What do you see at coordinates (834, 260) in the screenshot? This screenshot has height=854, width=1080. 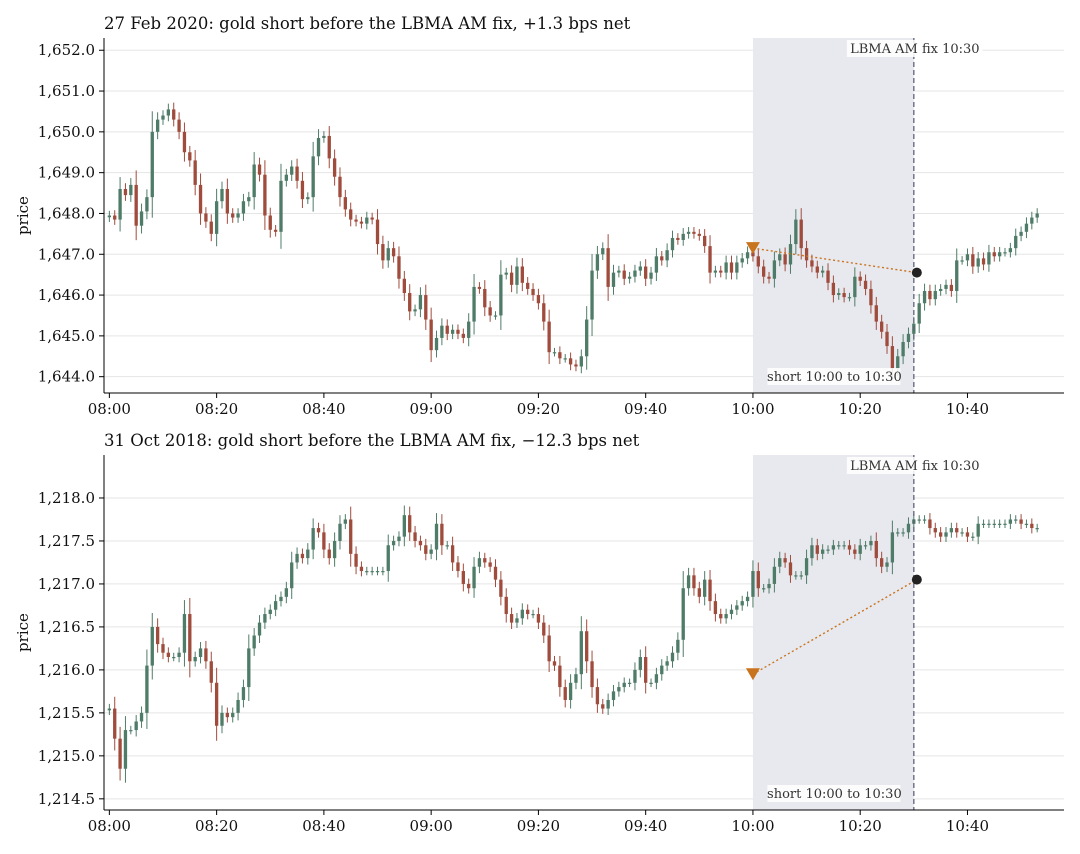 I see `trade-path` at bounding box center [834, 260].